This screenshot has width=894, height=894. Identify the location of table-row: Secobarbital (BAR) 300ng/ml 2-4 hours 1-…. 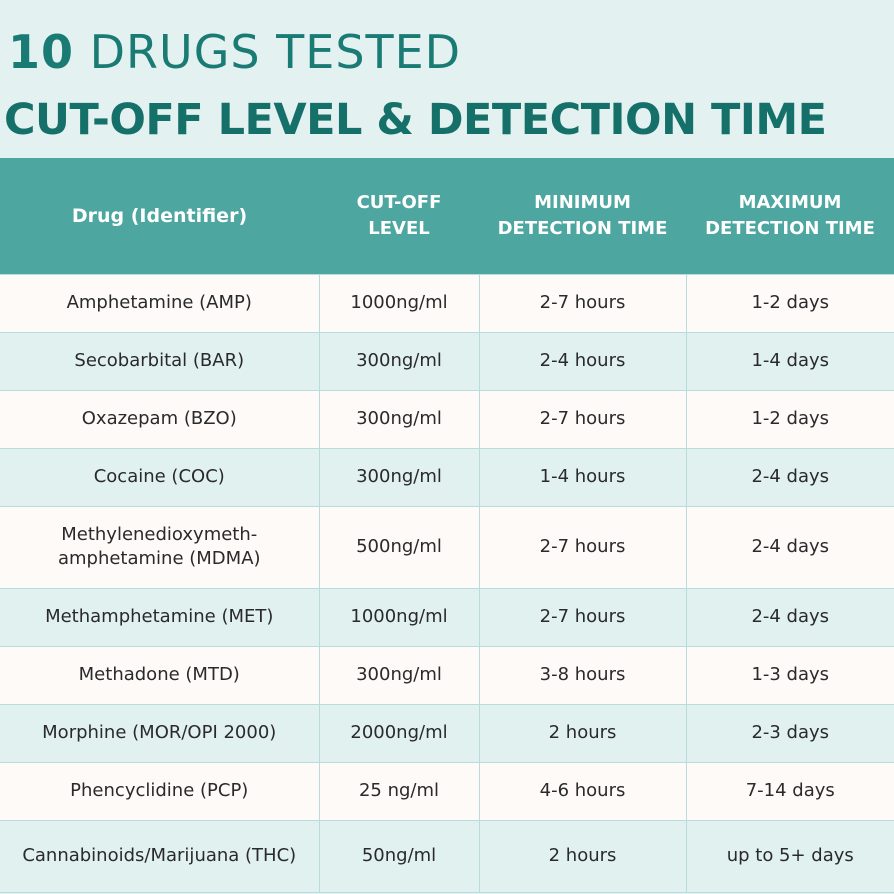
(447, 361).